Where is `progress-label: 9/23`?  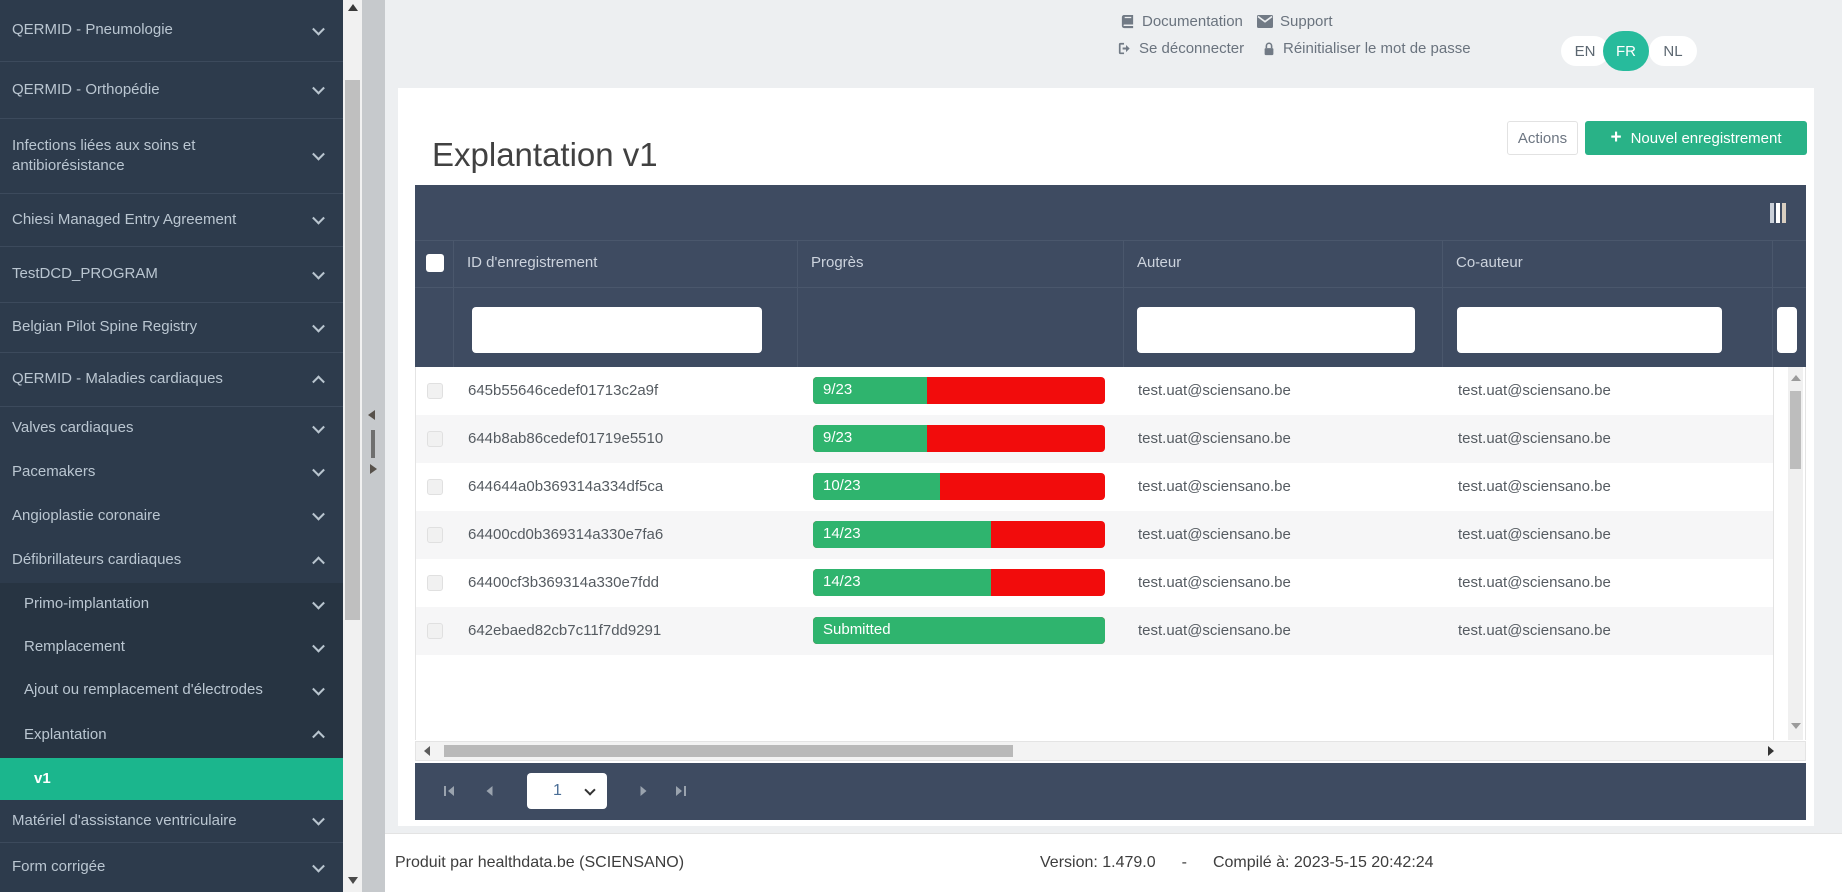
progress-label: 9/23 is located at coordinates (838, 389).